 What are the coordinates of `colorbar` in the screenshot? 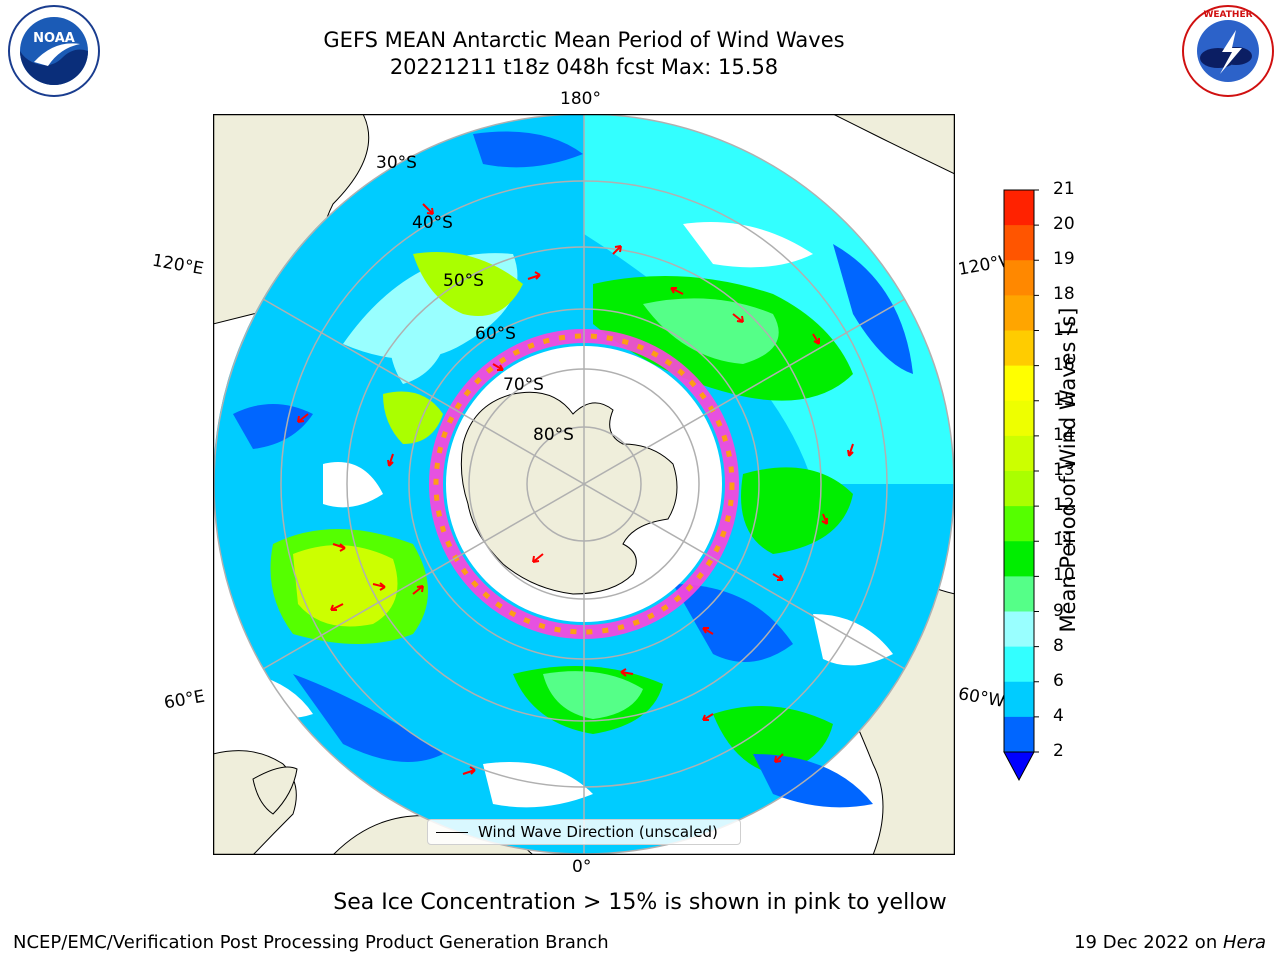 It's located at (1021, 485).